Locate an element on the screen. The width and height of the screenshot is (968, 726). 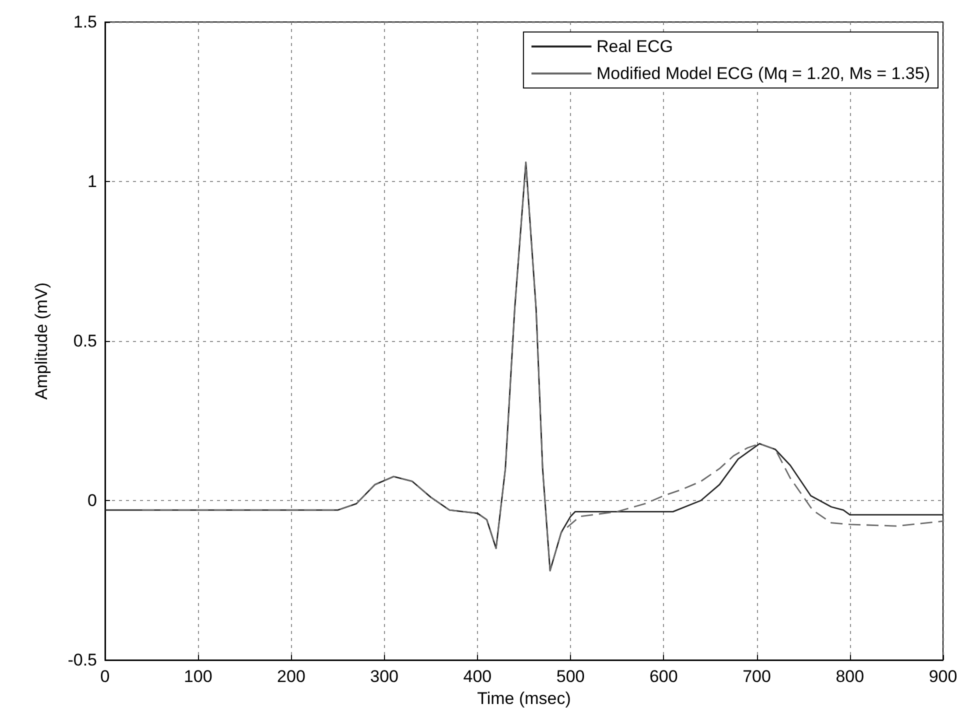
x-tick-label: 600 is located at coordinates (663, 676).